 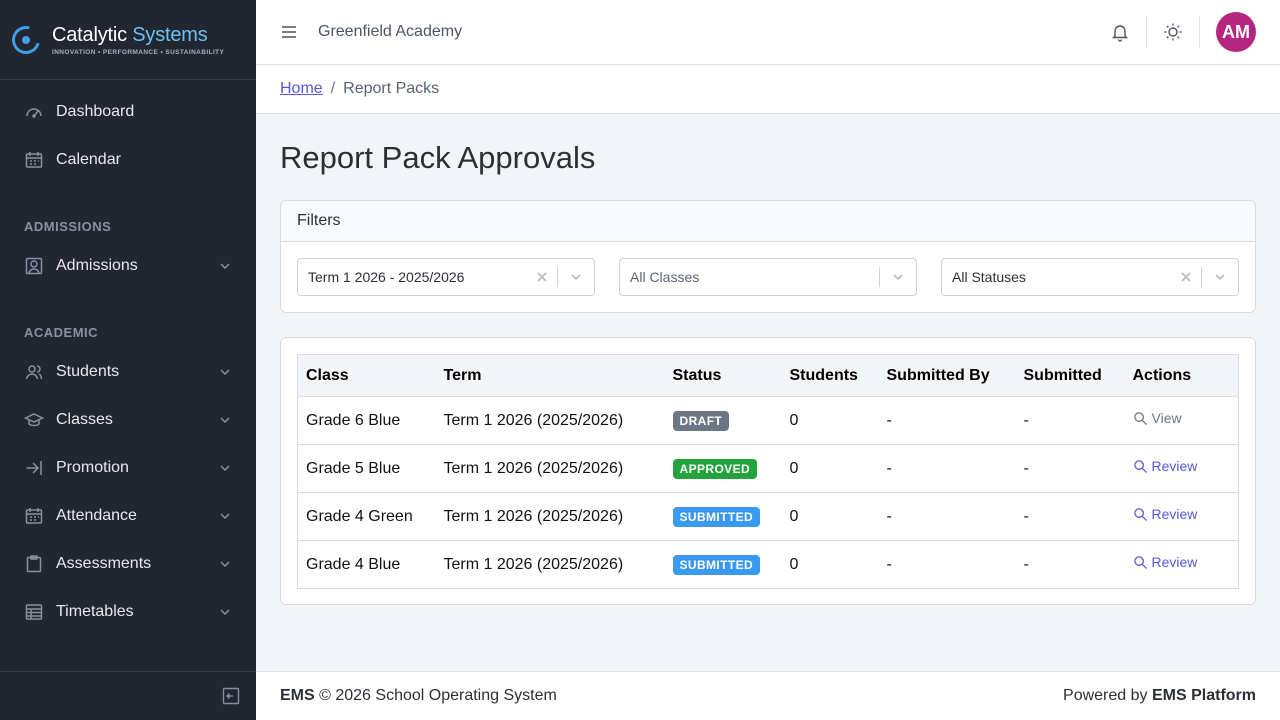 I want to click on sidebar-item-admissions: Admissions, so click(x=128, y=266).